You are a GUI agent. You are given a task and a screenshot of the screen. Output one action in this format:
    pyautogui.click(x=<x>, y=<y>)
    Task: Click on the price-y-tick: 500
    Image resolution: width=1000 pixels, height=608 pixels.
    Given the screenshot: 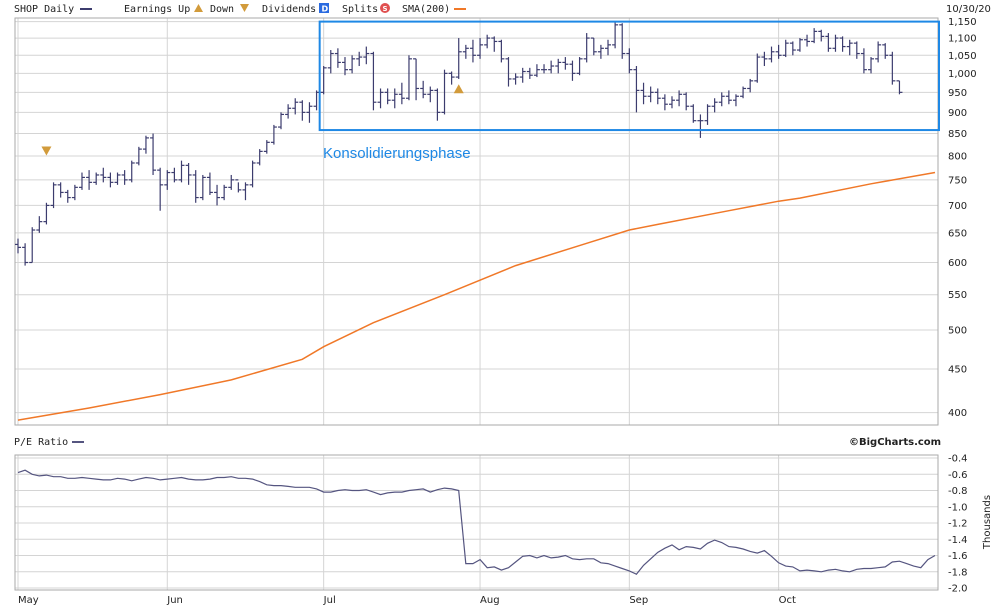 What is the action you would take?
    pyautogui.click(x=957, y=331)
    